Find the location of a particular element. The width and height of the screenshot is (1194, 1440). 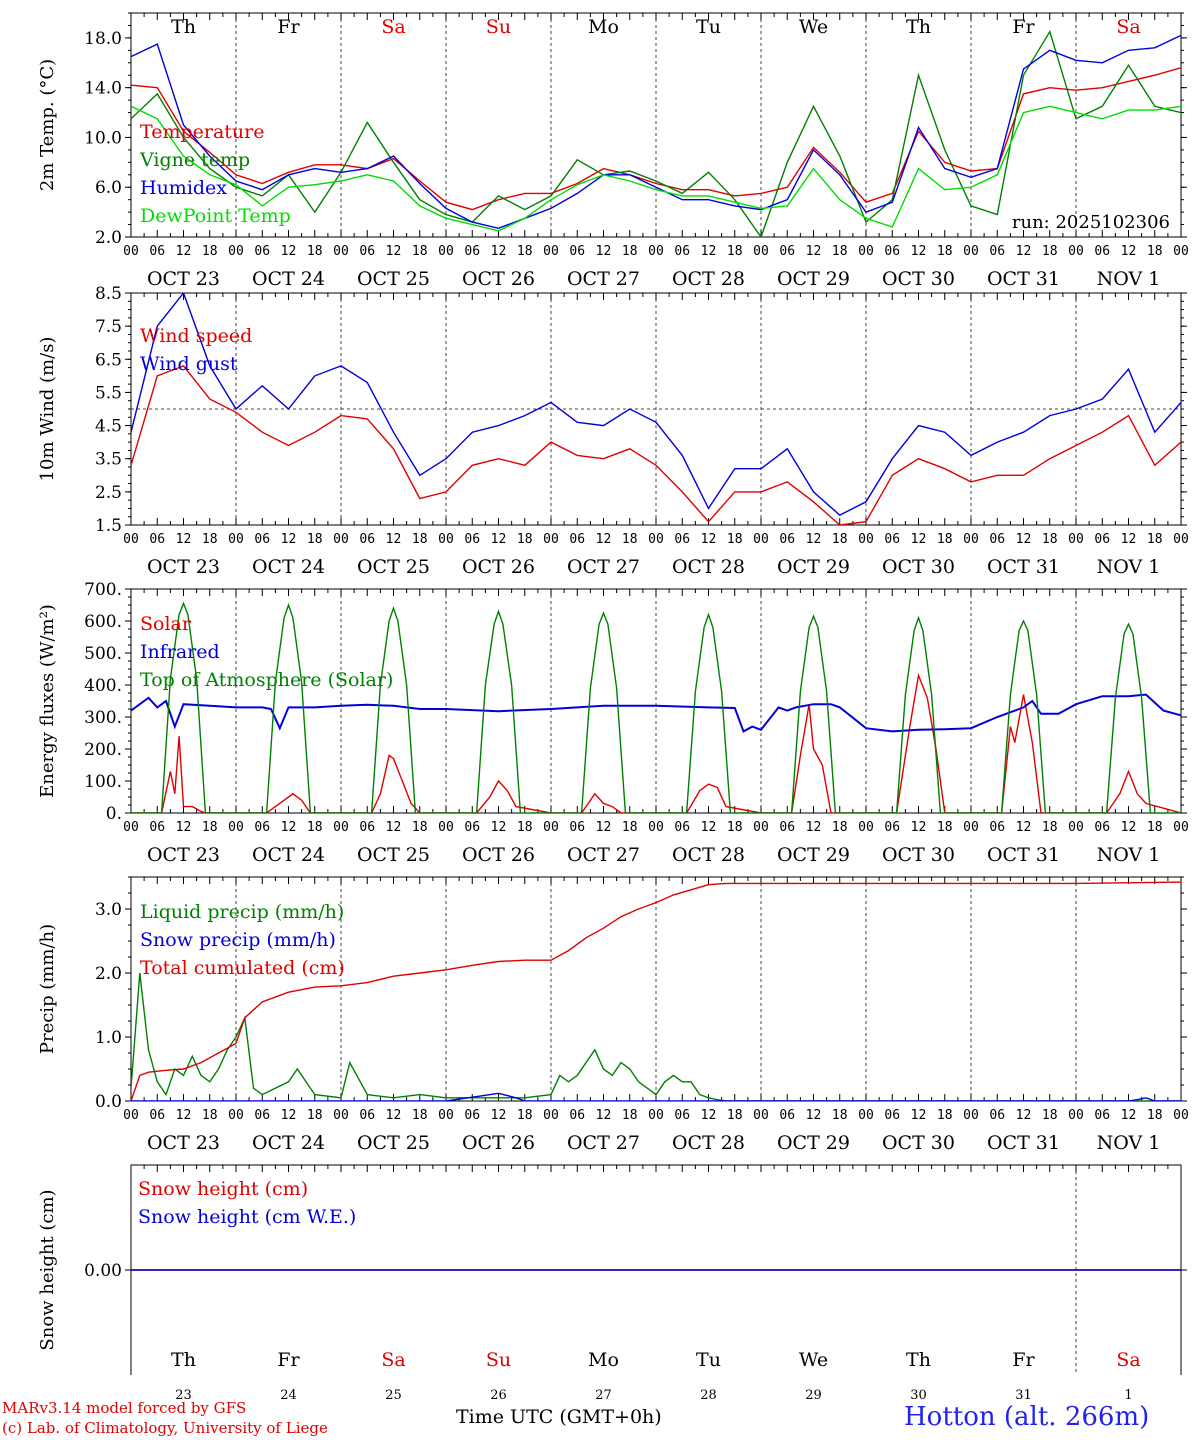

legend-entry: Humidex is located at coordinates (183, 188).